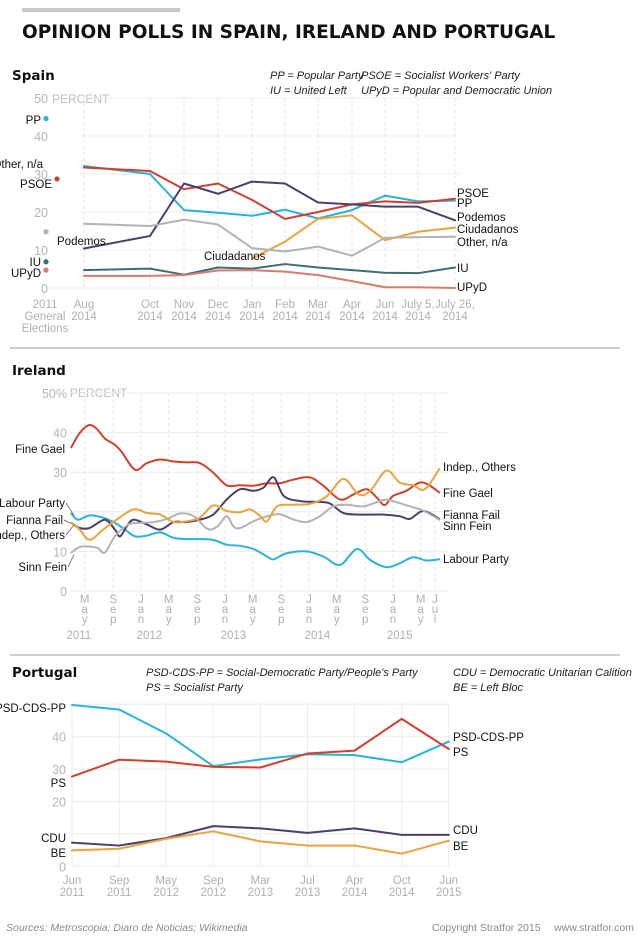  What do you see at coordinates (60, 434) in the screenshot?
I see `ireland-y-tick: 40` at bounding box center [60, 434].